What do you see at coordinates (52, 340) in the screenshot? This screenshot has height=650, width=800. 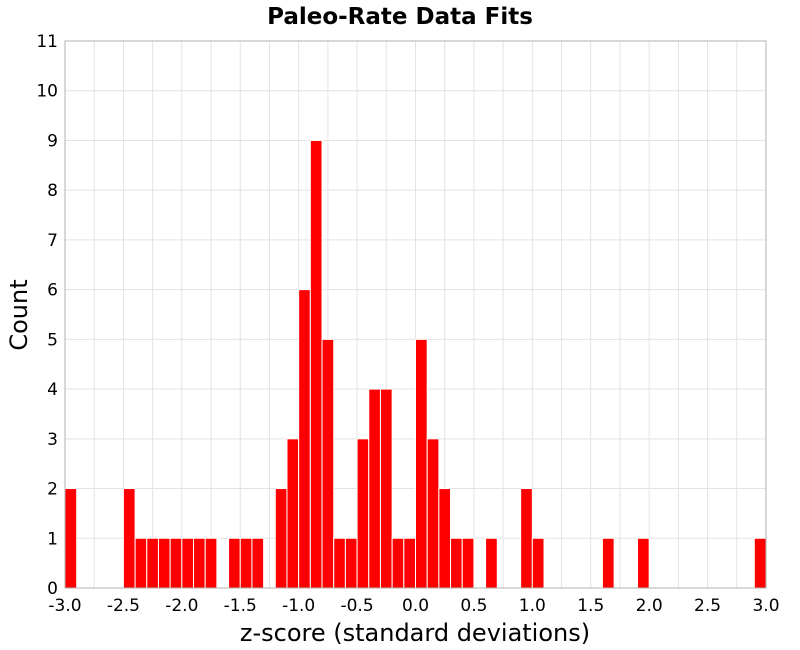 I see `y-tick-label: 5` at bounding box center [52, 340].